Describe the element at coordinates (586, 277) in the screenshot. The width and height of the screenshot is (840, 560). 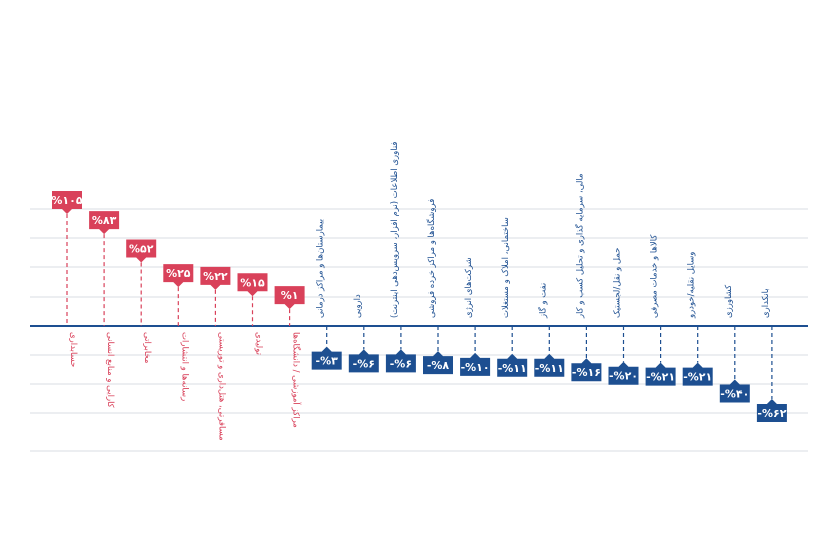
I see `bar-mark: -%۱۶ مالی، سرمایه گذاری و تحلیل کسب و کار` at that location.